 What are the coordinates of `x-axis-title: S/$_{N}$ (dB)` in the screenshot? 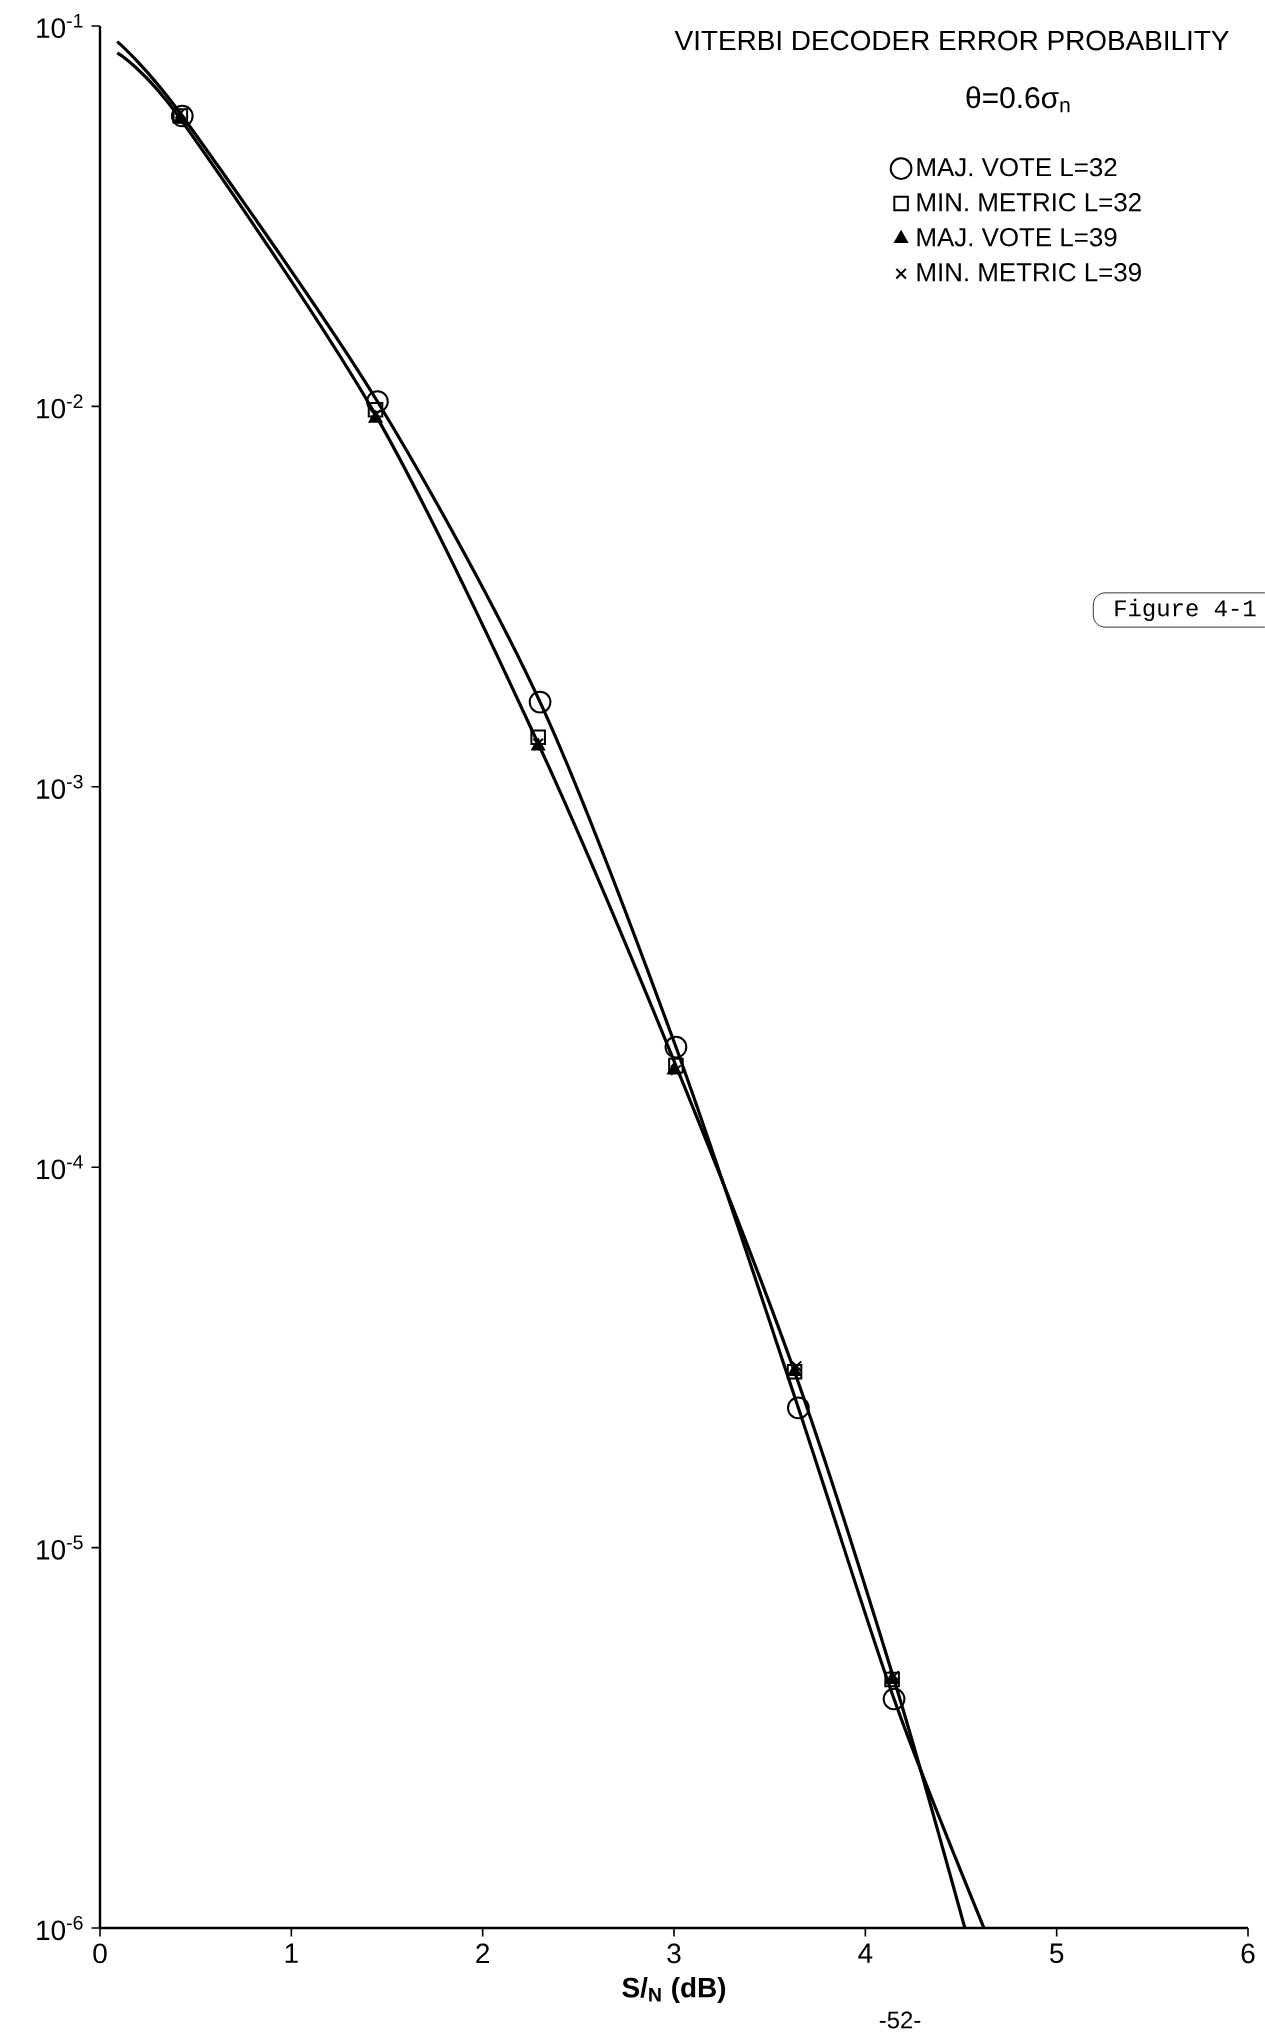 It's located at (674, 1990).